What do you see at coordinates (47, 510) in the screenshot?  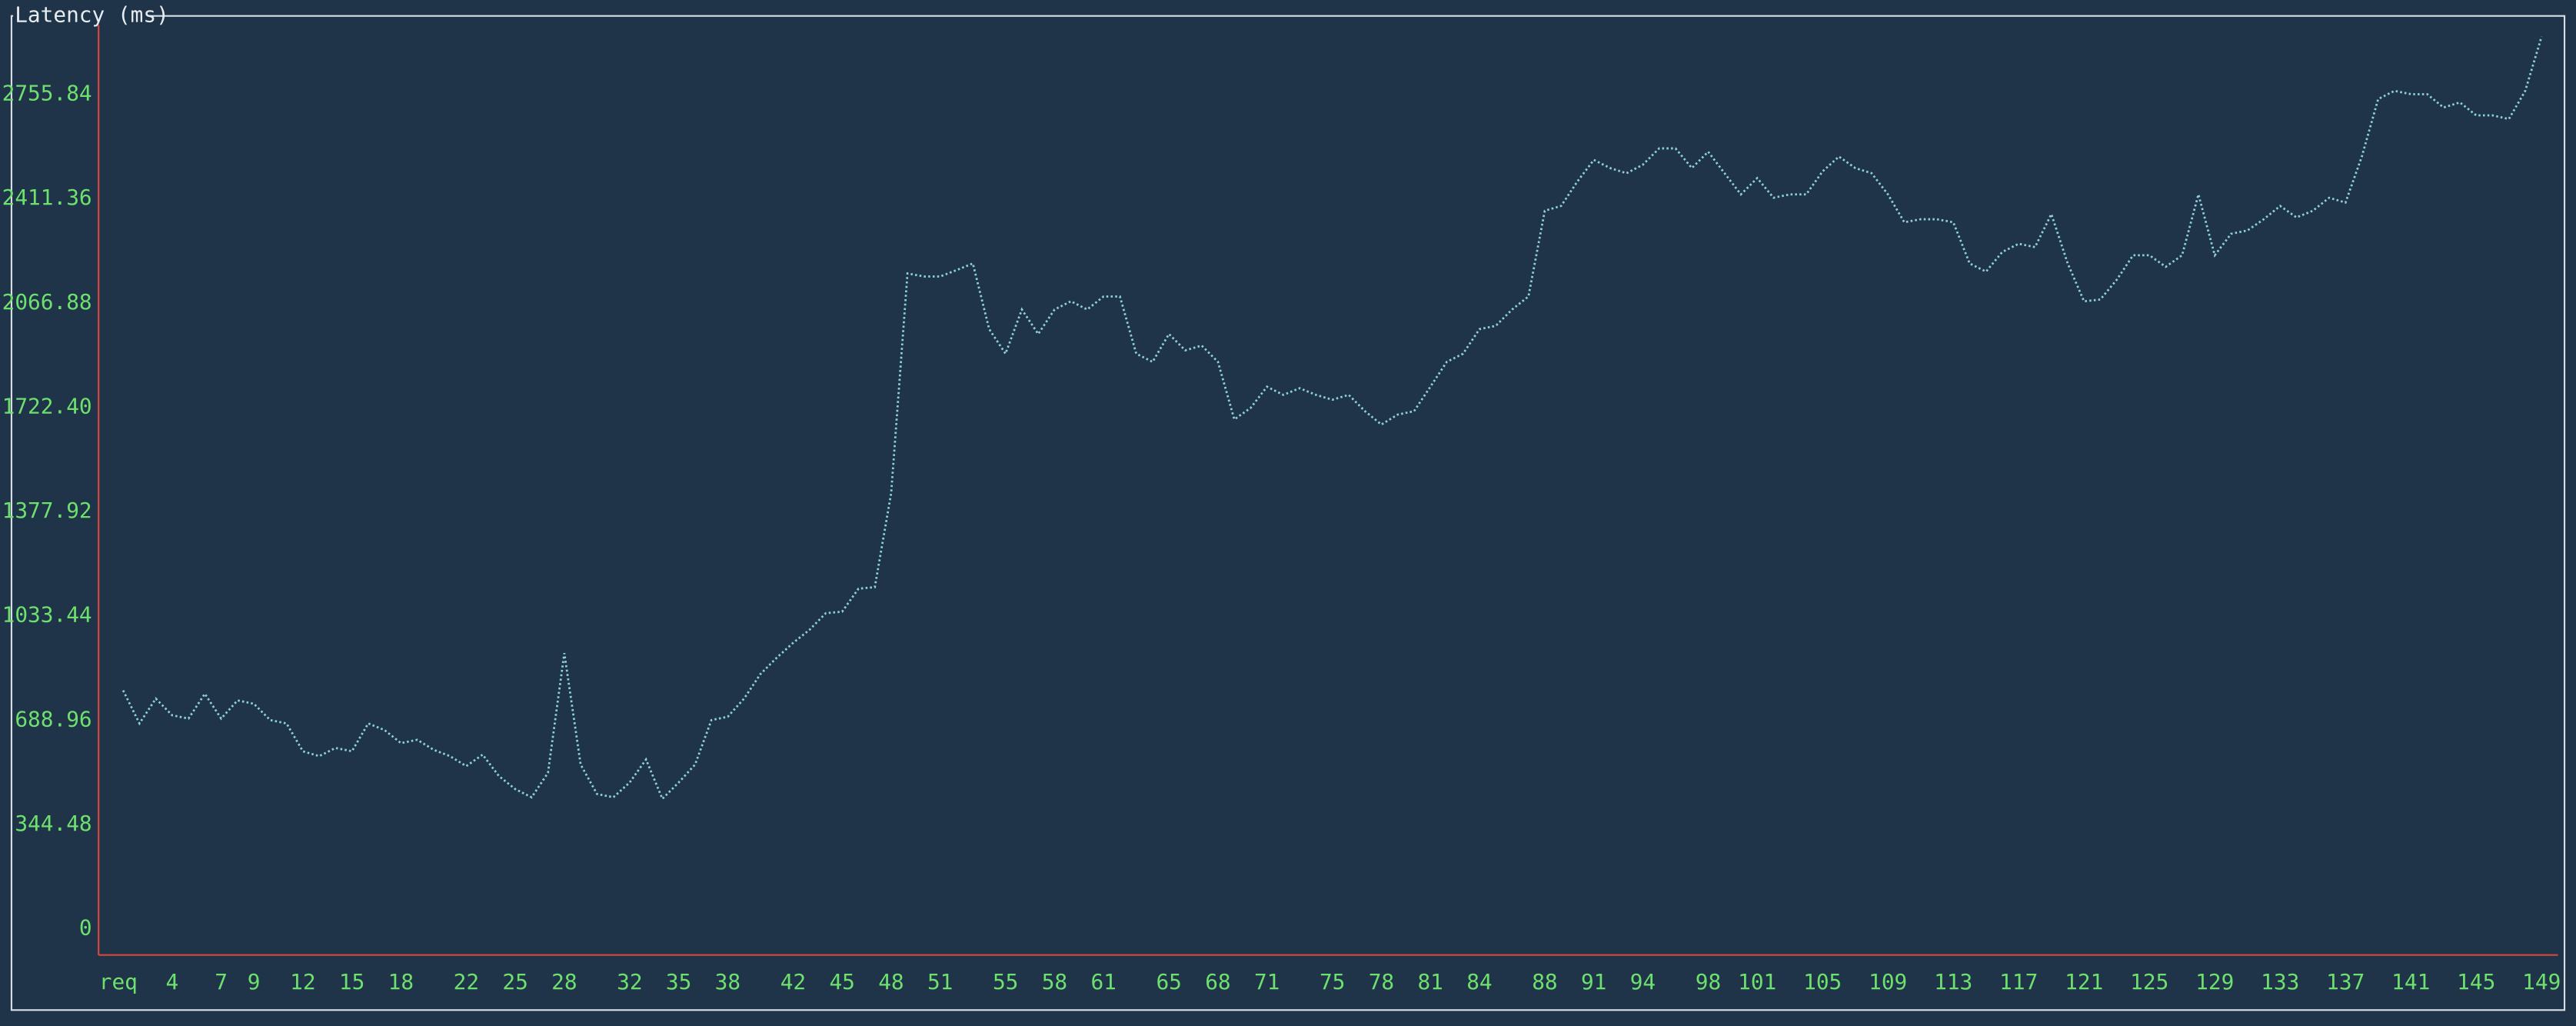 I see `y-tick-label: 1377.92` at bounding box center [47, 510].